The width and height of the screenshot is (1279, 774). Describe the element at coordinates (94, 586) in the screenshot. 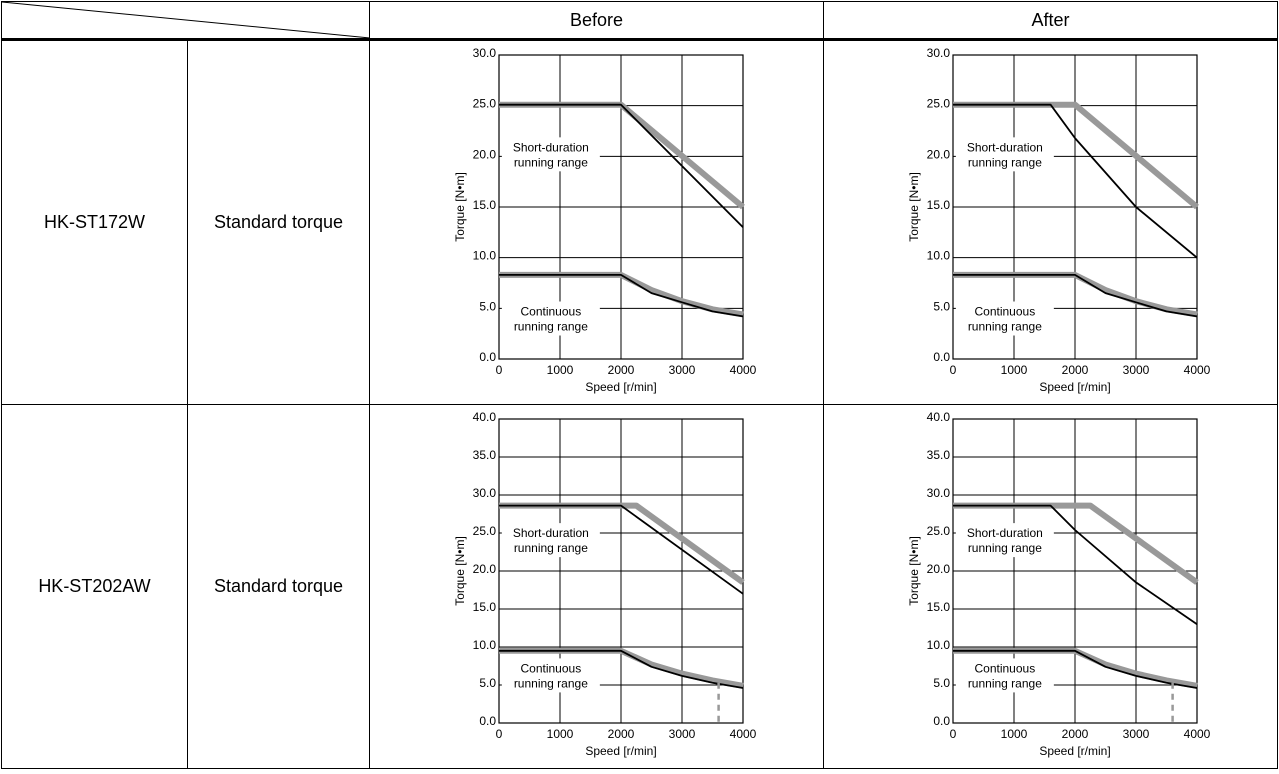

I see `motor-model-cell: HK-ST202AW` at that location.